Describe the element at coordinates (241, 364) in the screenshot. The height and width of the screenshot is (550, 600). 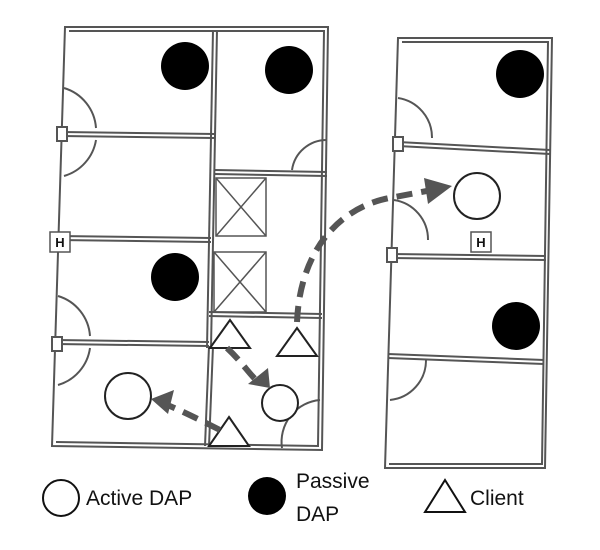
I see `arrow-client-to-center-active` at that location.